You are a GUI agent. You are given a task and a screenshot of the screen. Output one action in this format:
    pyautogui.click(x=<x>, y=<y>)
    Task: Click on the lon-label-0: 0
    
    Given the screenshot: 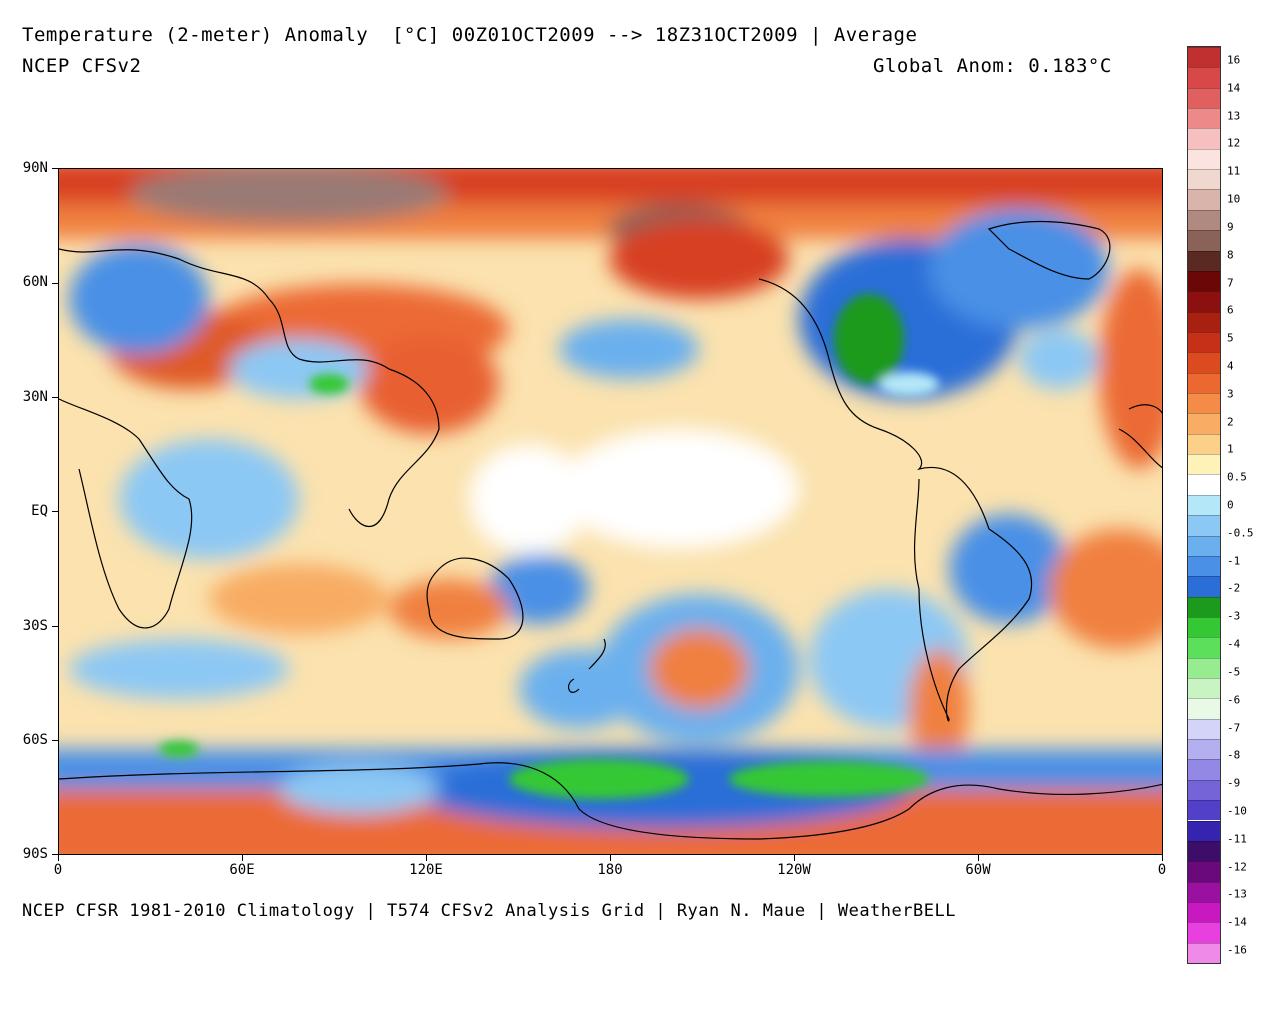 What is the action you would take?
    pyautogui.click(x=58, y=870)
    